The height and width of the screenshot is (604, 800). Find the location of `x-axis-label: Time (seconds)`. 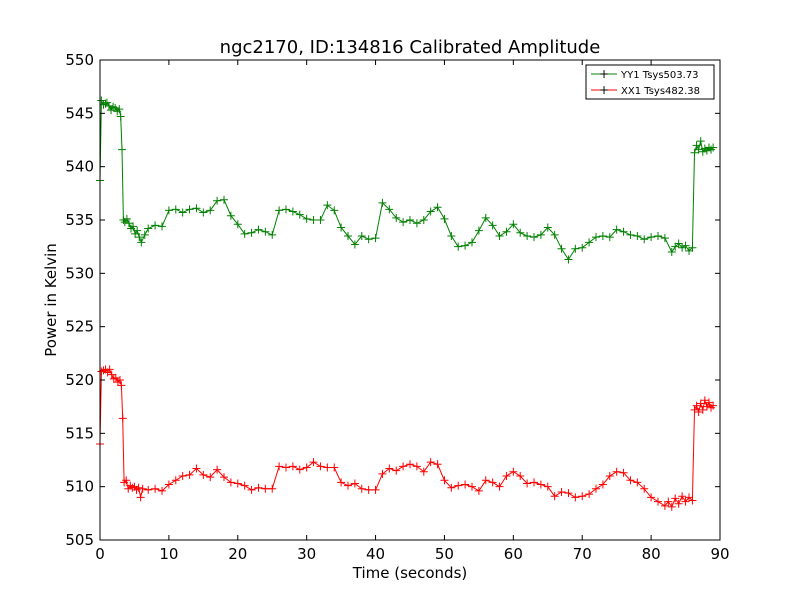

x-axis-label: Time (seconds) is located at coordinates (410, 573).